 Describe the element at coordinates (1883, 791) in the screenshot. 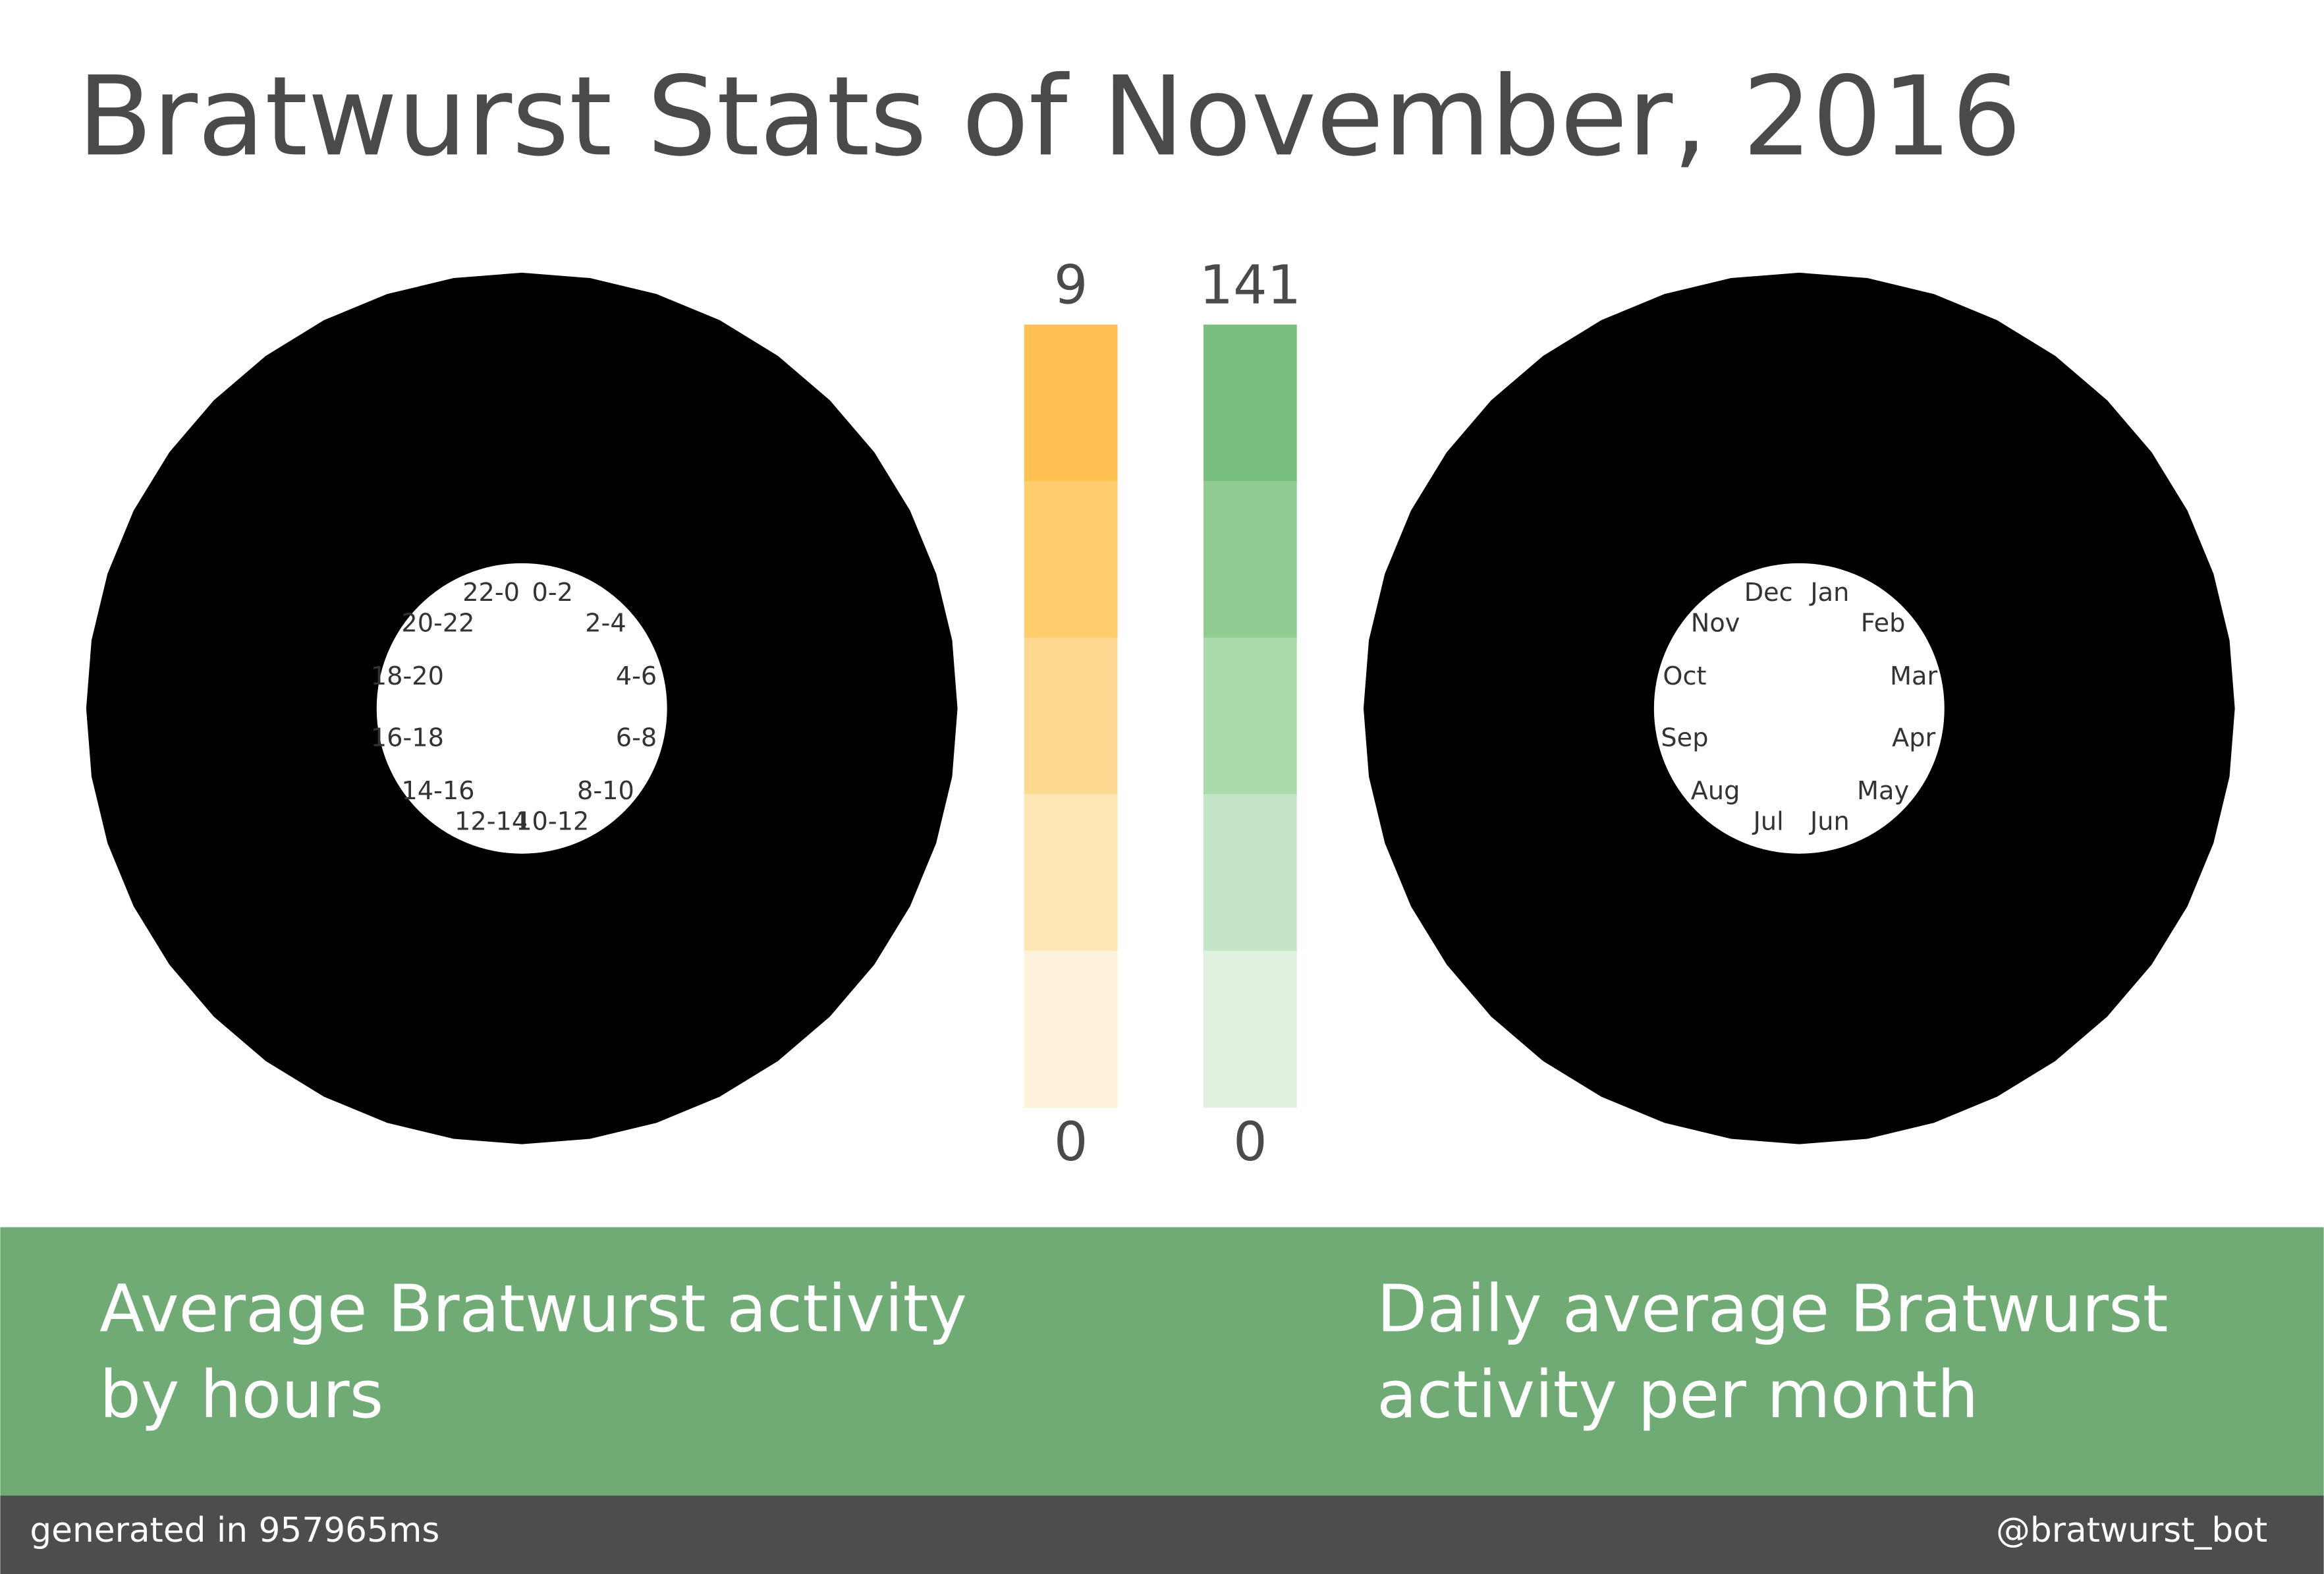

I see `segment-label: May` at that location.